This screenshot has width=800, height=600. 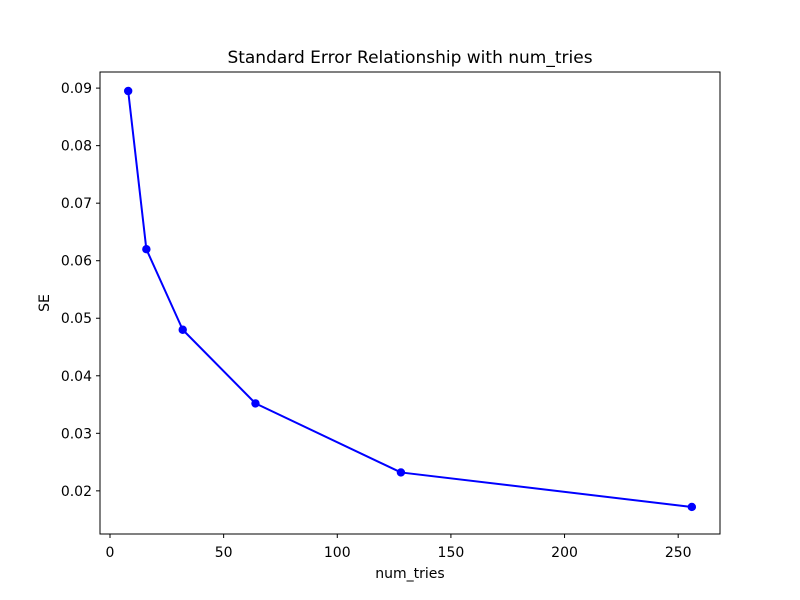 What do you see at coordinates (76, 319) in the screenshot?
I see `y-tick-label: 0.05` at bounding box center [76, 319].